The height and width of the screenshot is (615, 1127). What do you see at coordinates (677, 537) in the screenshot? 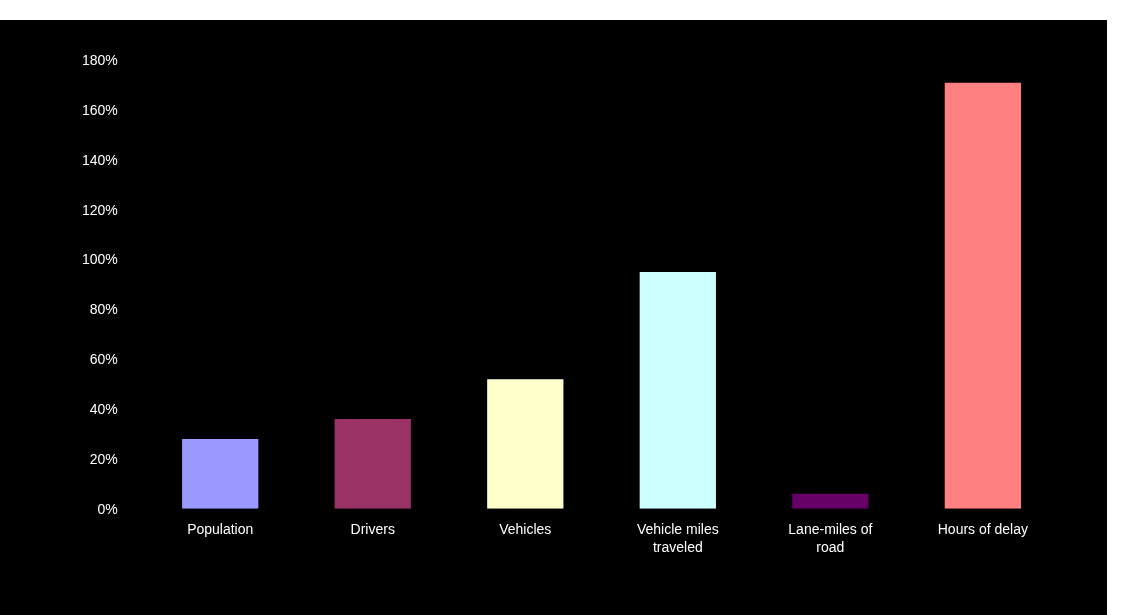
I see `x-tick-label: Vehicle miles traveled` at bounding box center [677, 537].